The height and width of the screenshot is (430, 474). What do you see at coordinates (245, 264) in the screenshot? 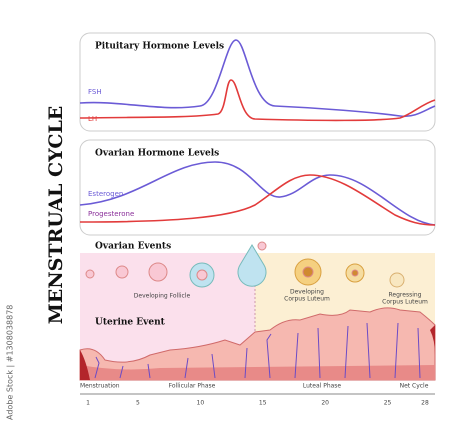
I see `follicles` at bounding box center [245, 264].